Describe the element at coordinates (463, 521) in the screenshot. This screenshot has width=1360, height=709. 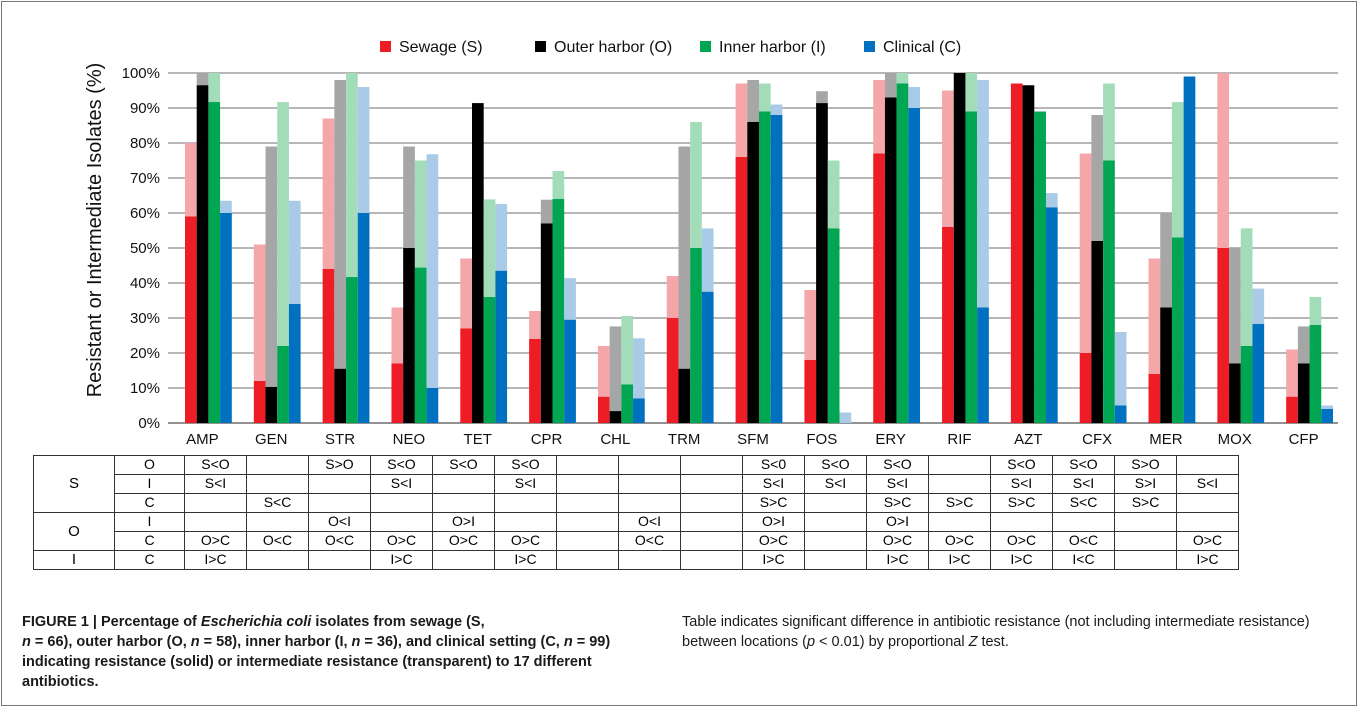
I see `table-cell: O>I` at that location.